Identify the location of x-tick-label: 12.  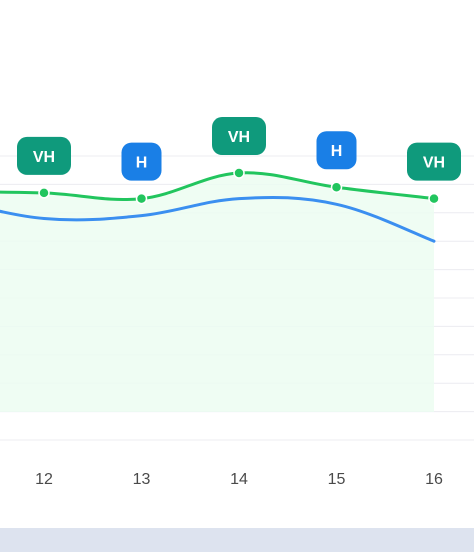
(44, 479).